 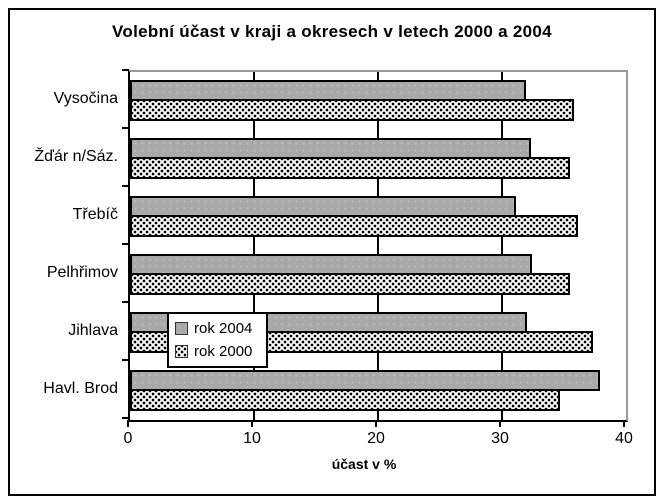 I want to click on x-tick-label: 10, so click(x=252, y=438).